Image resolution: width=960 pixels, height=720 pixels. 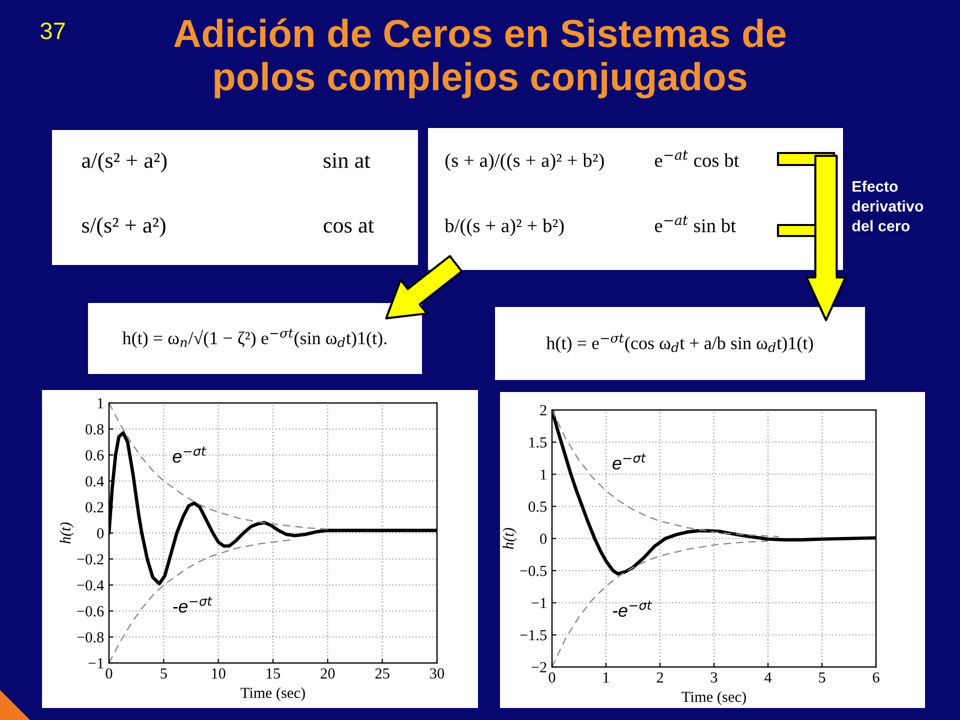 What do you see at coordinates (695, 224) in the screenshot?
I see `text: e$^{−at}$ sin bt` at bounding box center [695, 224].